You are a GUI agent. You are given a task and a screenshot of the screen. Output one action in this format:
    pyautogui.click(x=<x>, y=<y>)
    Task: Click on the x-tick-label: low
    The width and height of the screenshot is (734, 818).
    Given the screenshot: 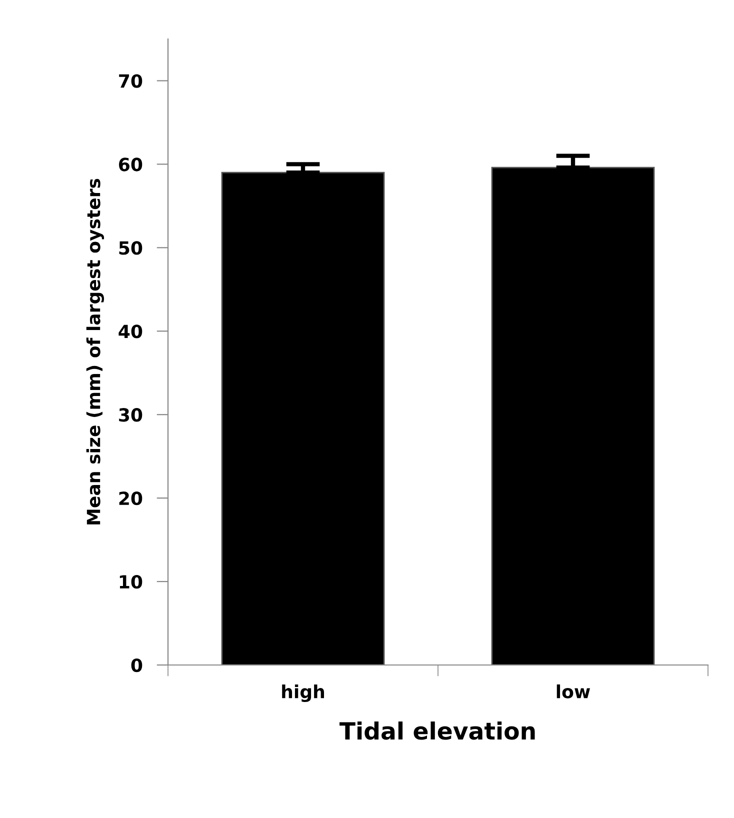 What is the action you would take?
    pyautogui.click(x=573, y=691)
    